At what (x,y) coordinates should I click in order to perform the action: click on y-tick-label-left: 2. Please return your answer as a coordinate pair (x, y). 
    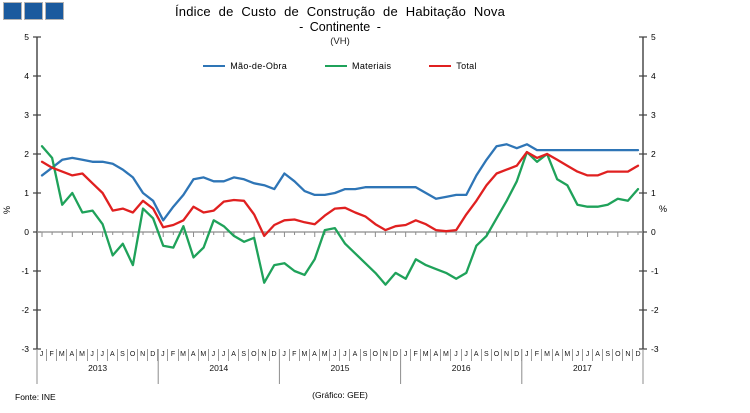
    Looking at the image, I should click on (26, 154).